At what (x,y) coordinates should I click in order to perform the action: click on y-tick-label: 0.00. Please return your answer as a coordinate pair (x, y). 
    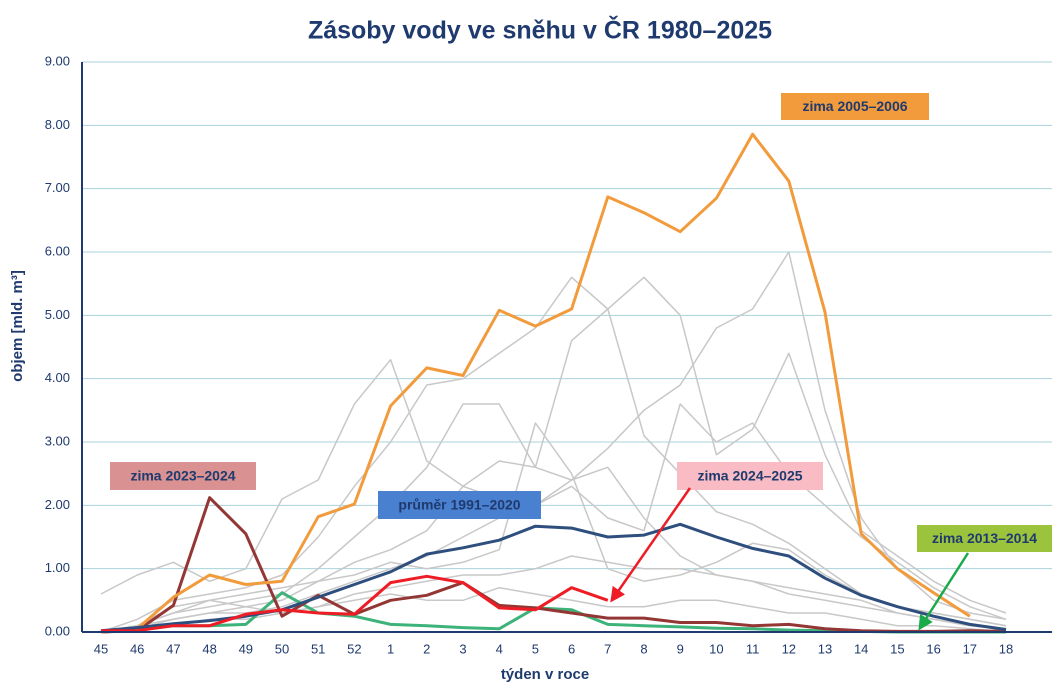
    Looking at the image, I should click on (57, 630).